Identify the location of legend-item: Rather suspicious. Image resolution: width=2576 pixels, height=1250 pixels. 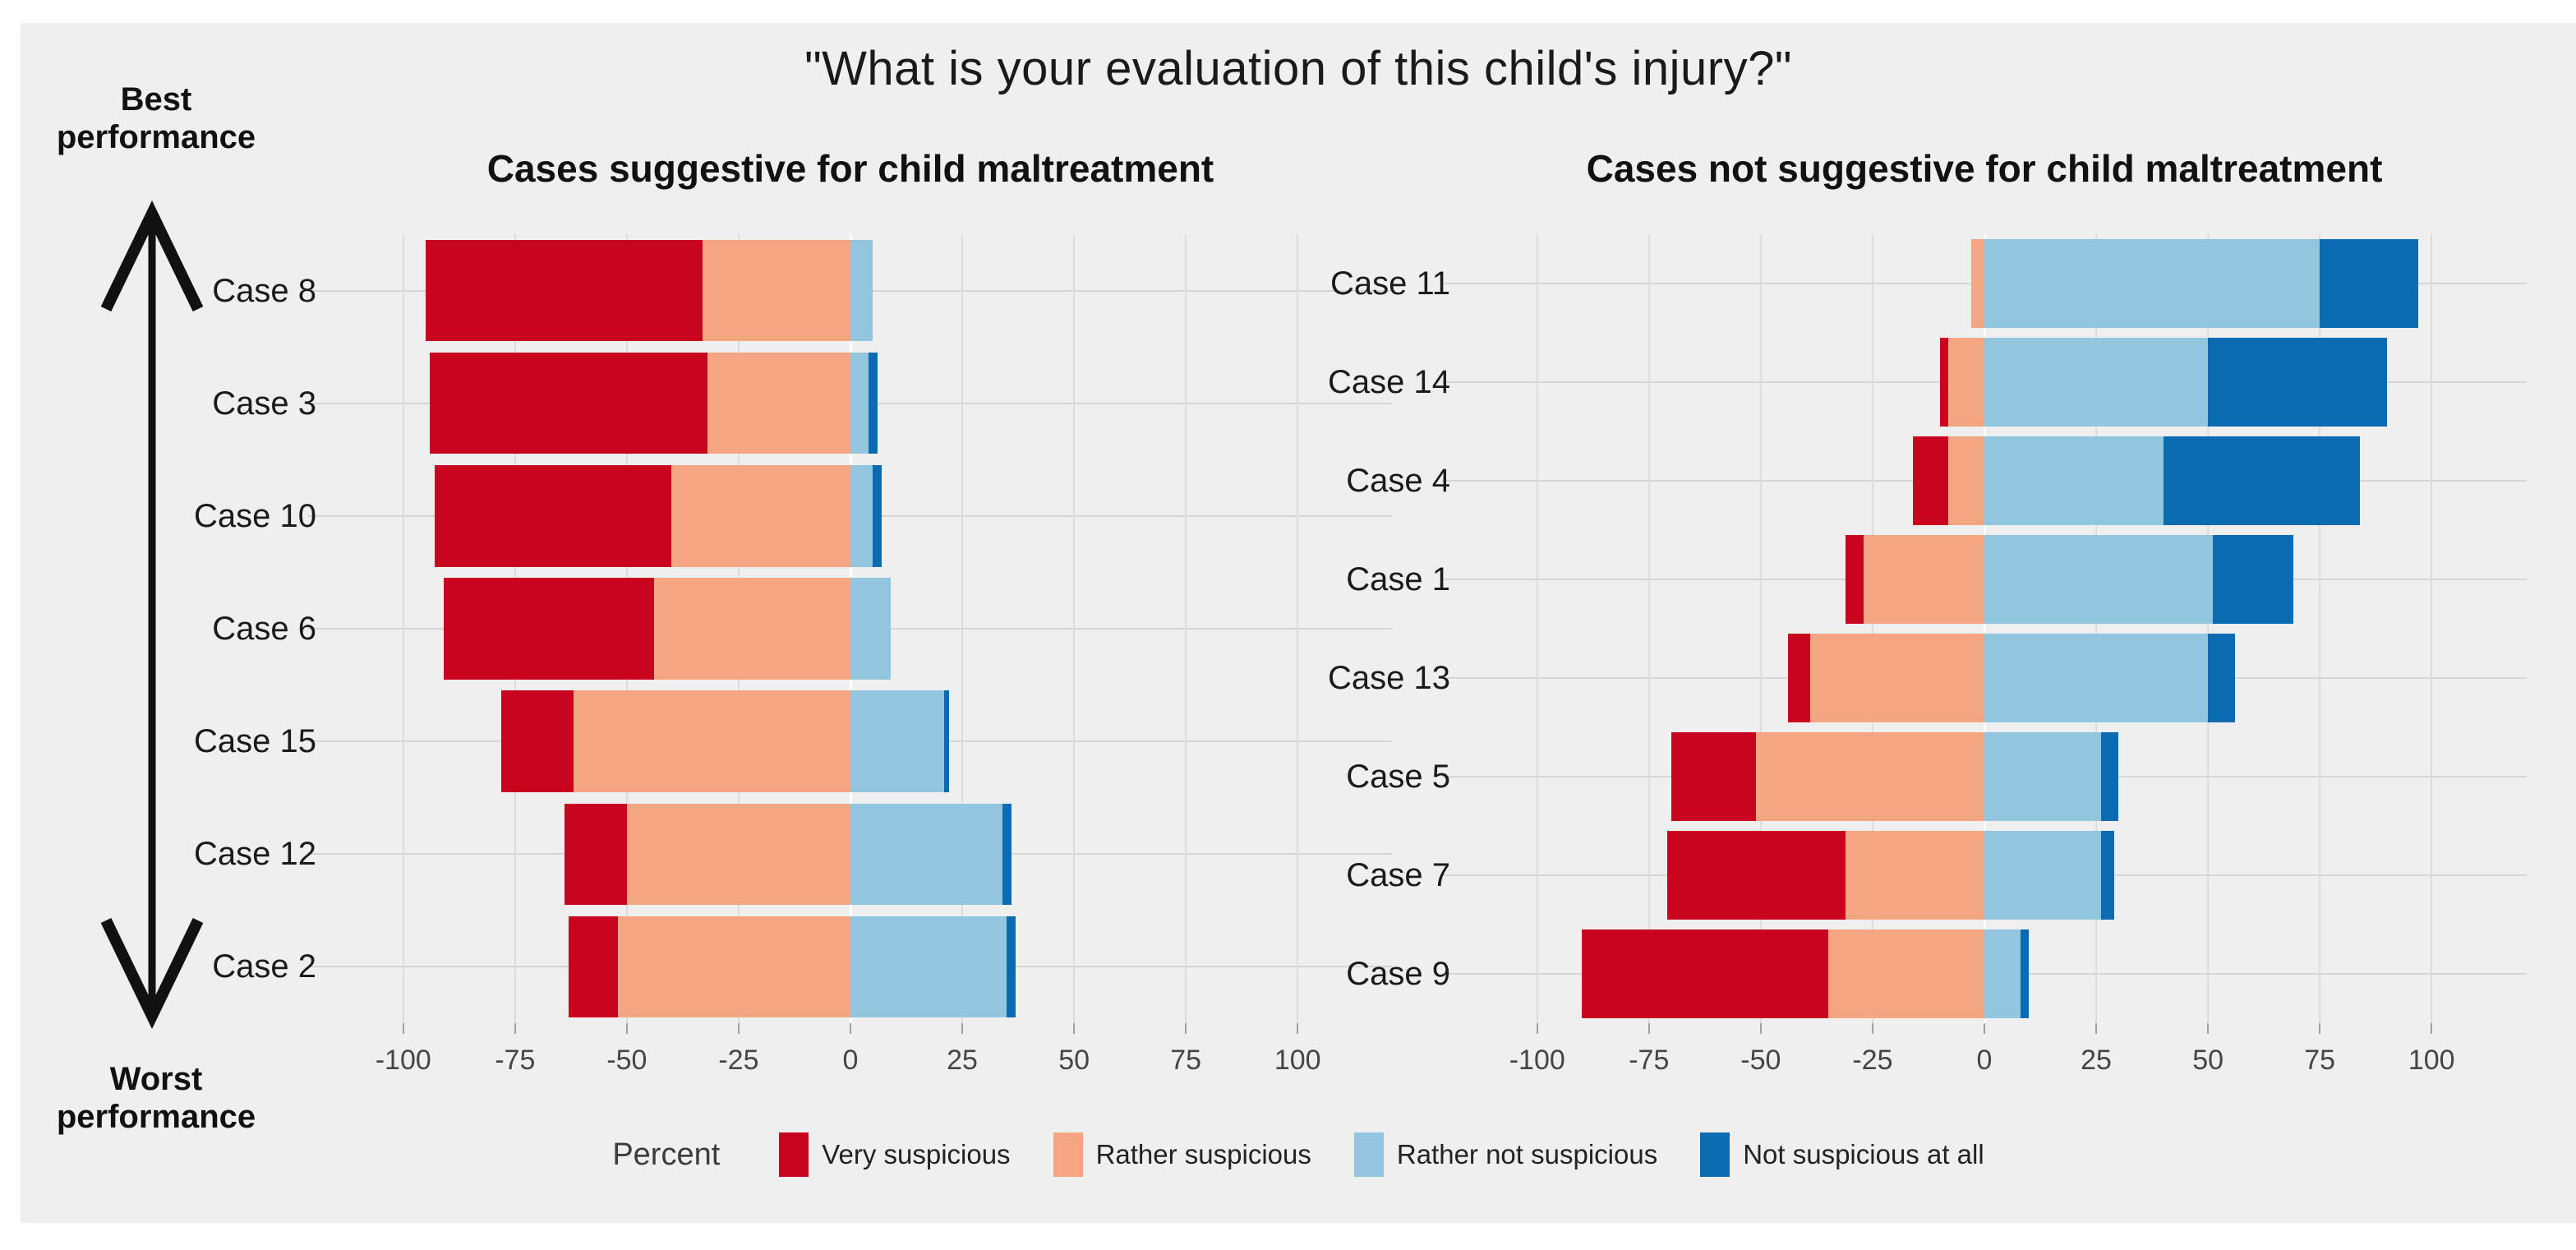
(1182, 1155).